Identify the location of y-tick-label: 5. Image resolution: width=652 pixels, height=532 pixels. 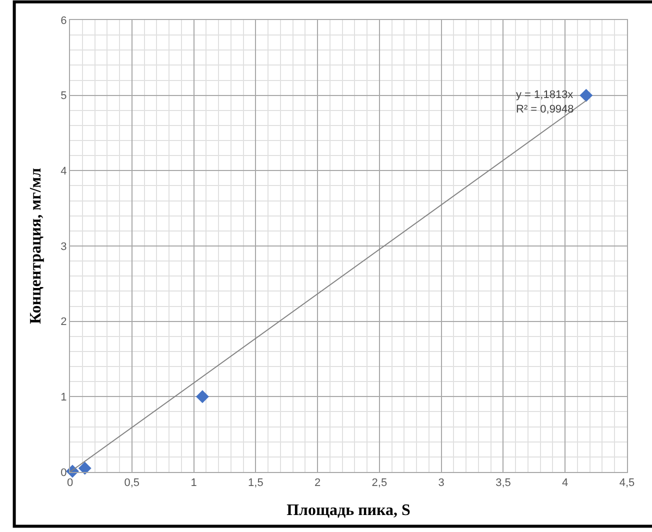
(63, 96).